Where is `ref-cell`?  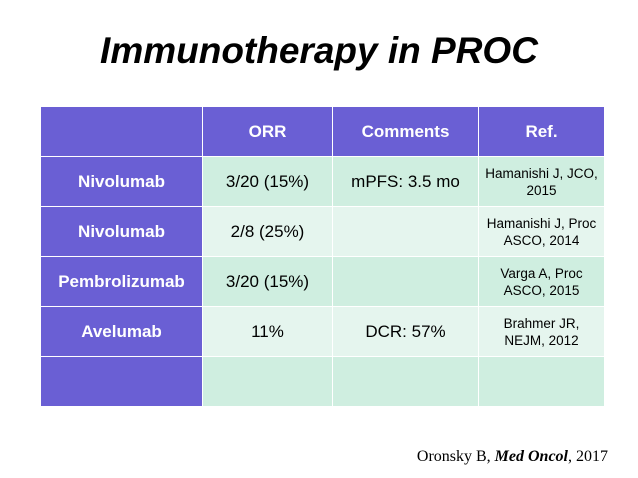 ref-cell is located at coordinates (541, 381).